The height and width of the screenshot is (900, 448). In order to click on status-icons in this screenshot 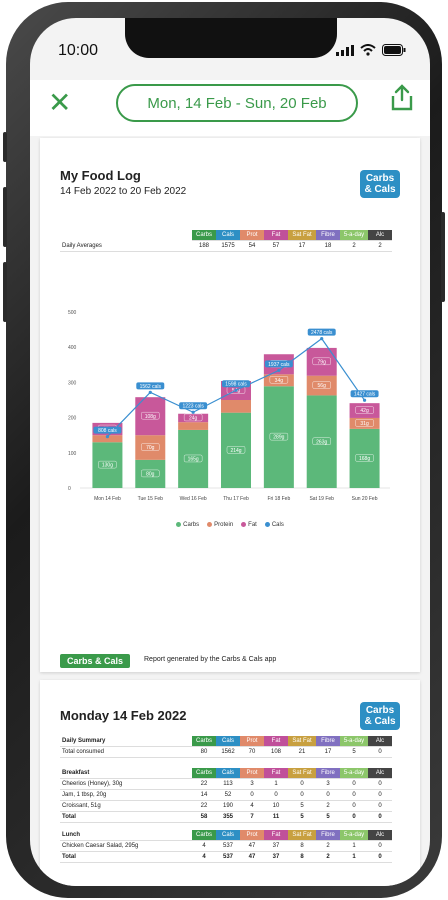, I will do `click(371, 50)`.